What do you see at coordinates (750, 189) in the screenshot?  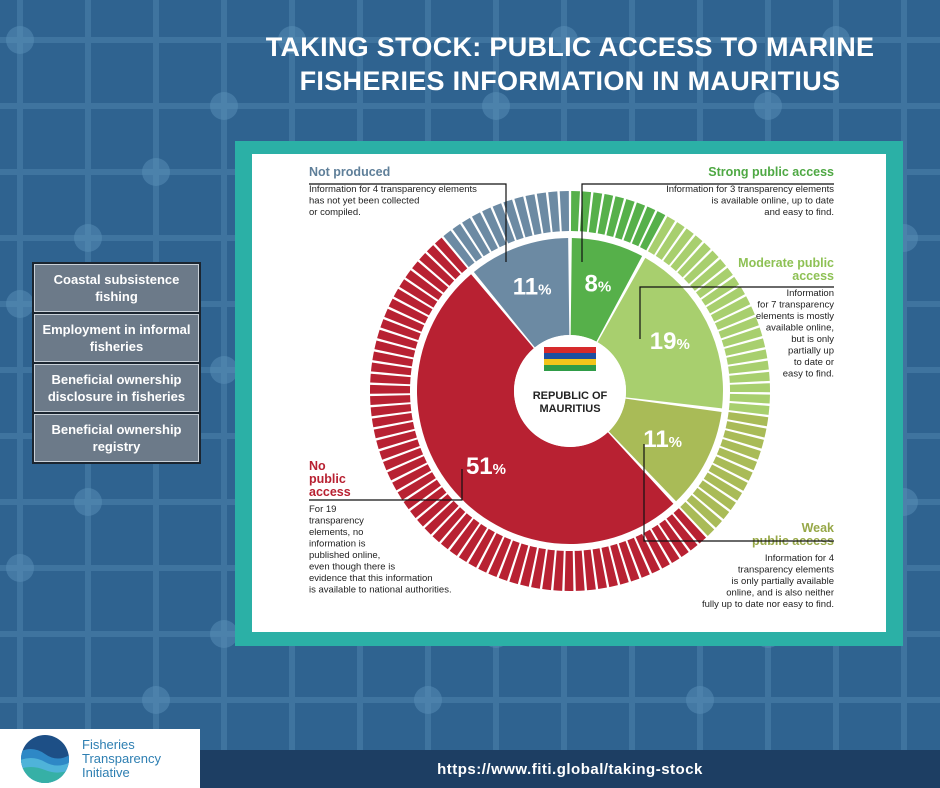 I see `annotation-text: Information for 3 transparency elements` at bounding box center [750, 189].